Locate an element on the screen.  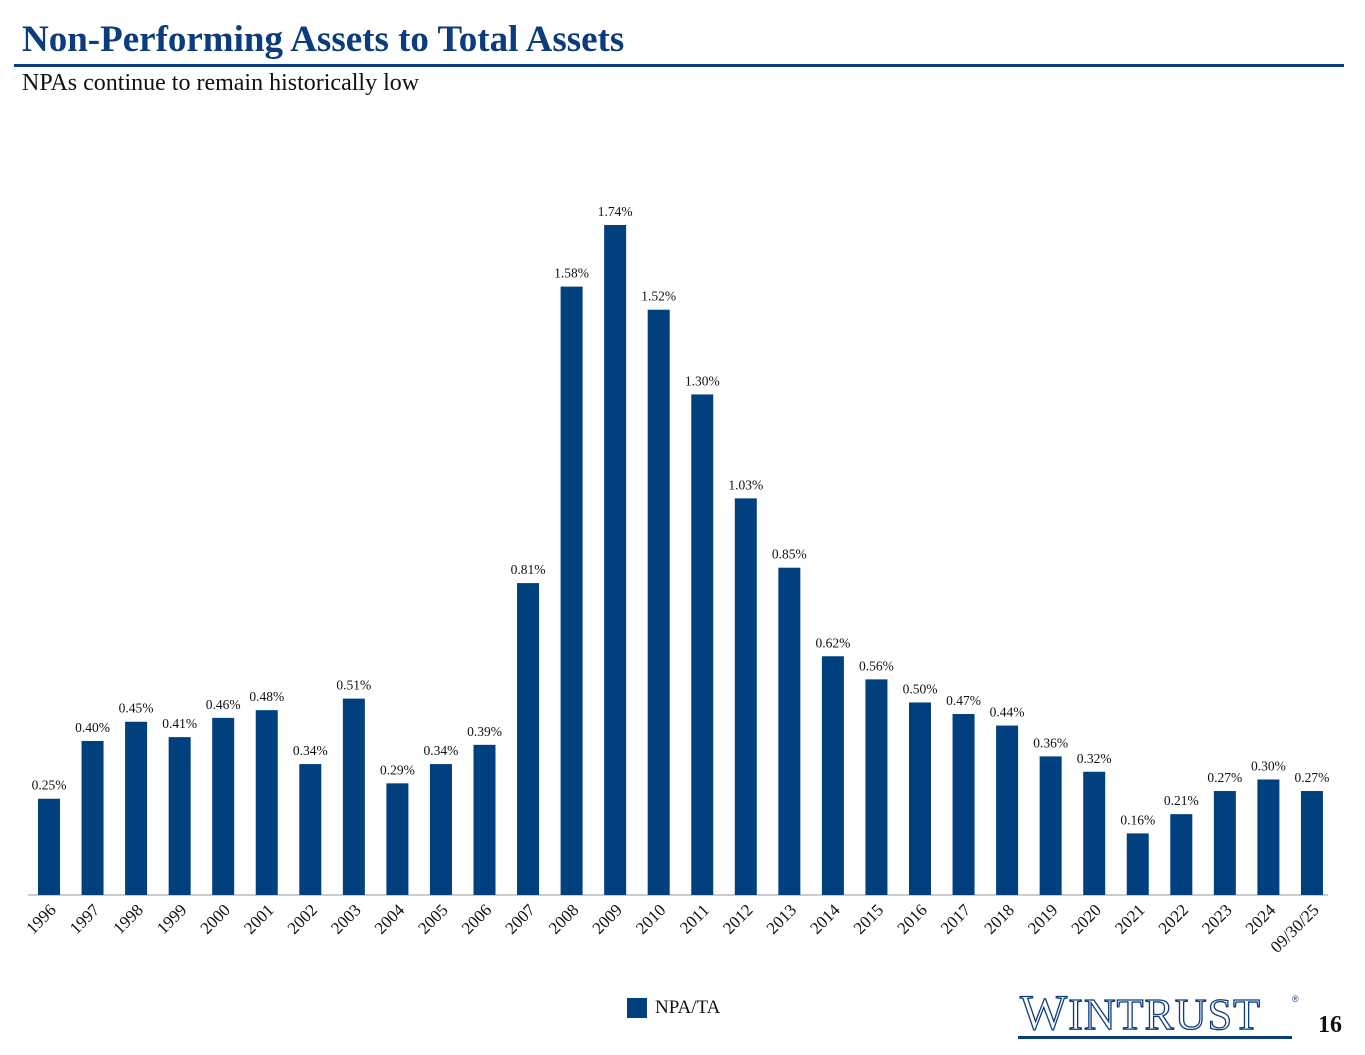
x-tick-label: 2014 is located at coordinates (825, 919).